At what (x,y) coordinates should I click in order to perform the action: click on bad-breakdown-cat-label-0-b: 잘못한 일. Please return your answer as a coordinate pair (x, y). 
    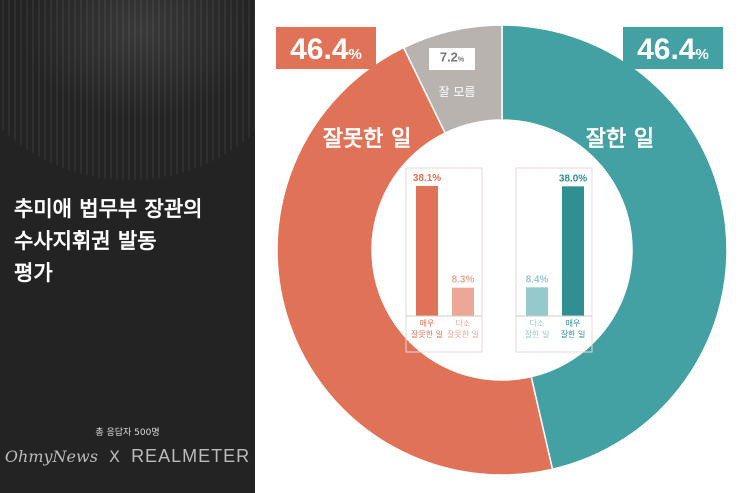
    Looking at the image, I should click on (427, 334).